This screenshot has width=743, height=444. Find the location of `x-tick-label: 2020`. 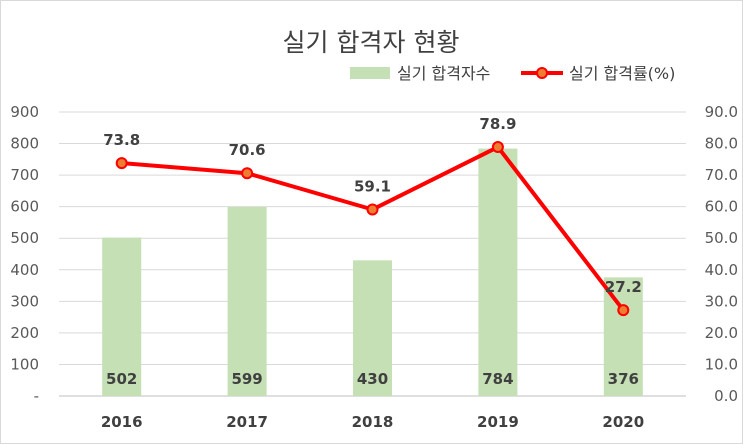

x-tick-label: 2020 is located at coordinates (623, 422).